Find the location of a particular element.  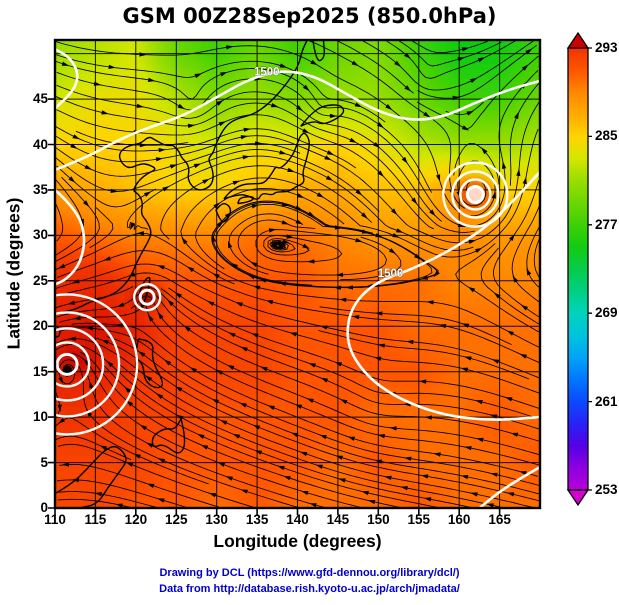

y-tick-label: 35 is located at coordinates (40, 189).